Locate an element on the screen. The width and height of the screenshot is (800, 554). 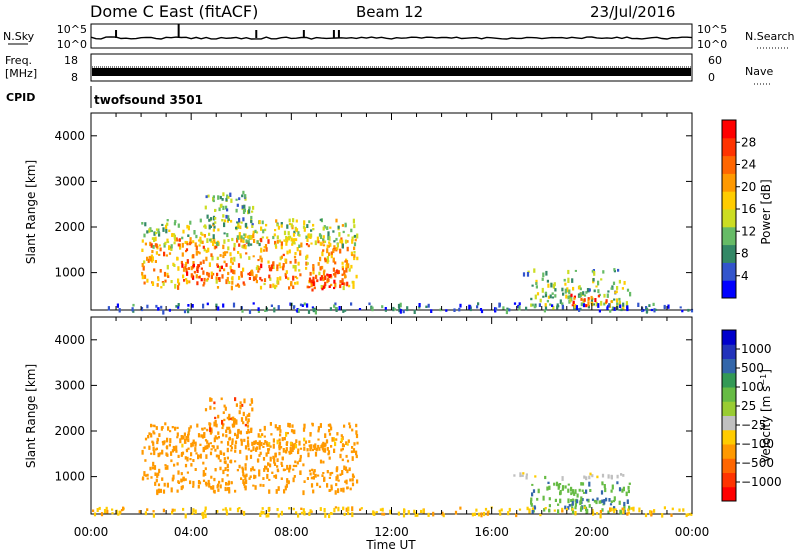
velocity-colorbar-swatch is located at coordinates (729, 366).